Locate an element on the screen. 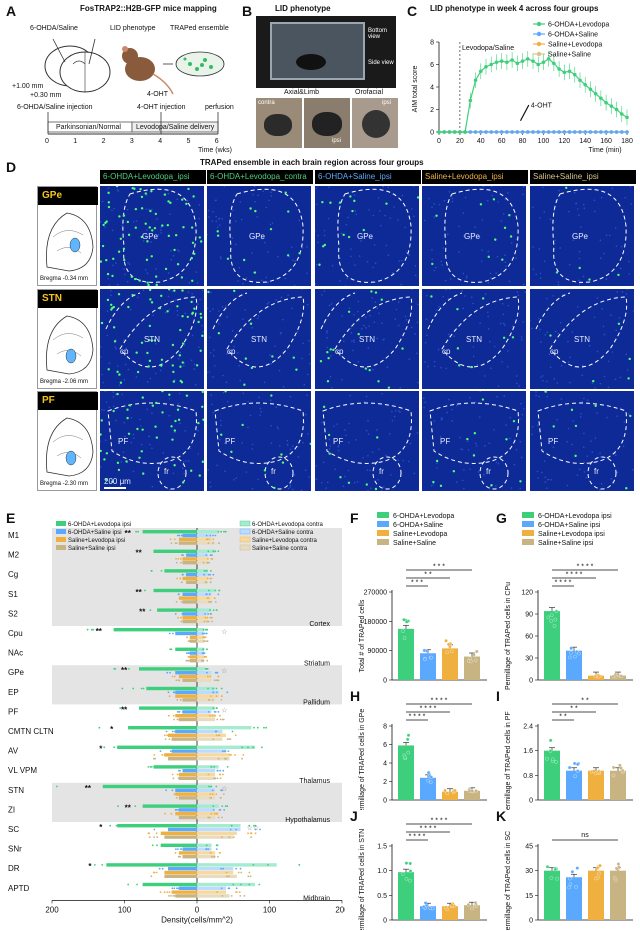 The height and width of the screenshot is (931, 640). inner-label-cp: cp is located at coordinates (554, 351).